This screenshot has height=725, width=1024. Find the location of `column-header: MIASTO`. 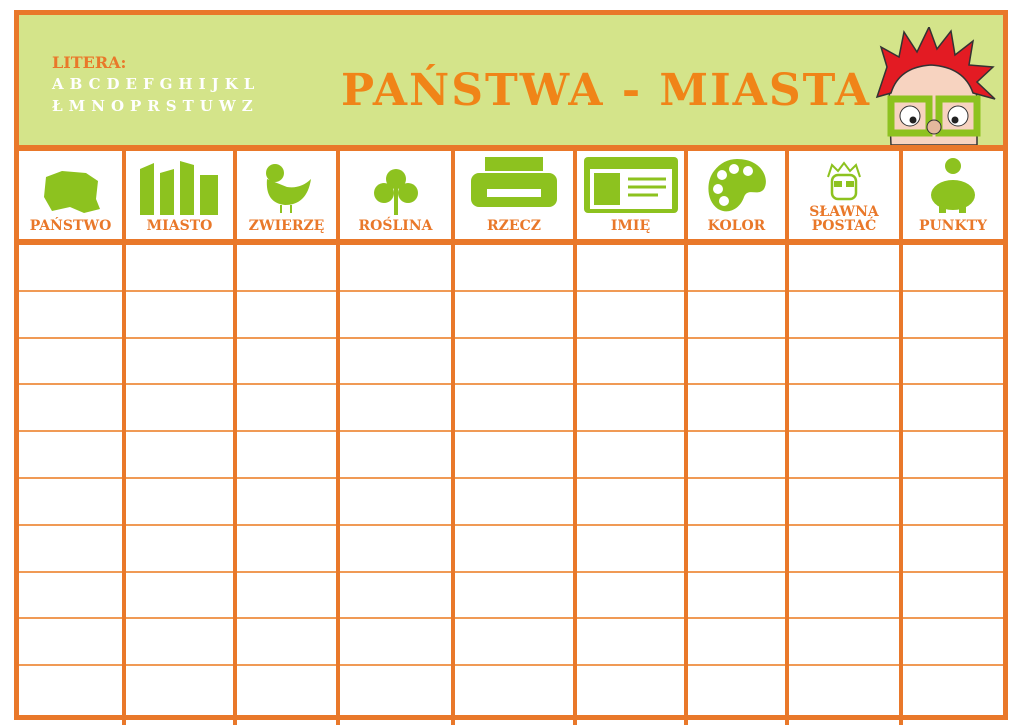

column-header: MIASTO is located at coordinates (179, 198).